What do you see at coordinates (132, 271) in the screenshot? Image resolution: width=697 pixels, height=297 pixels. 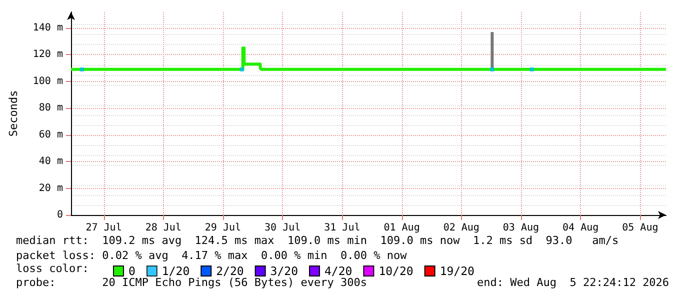 I see `legend-label: 0` at bounding box center [132, 271].